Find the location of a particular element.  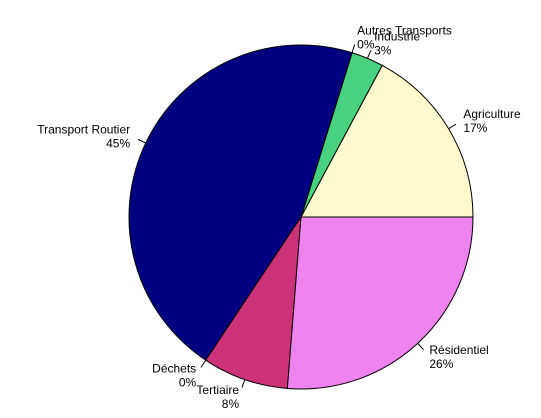

slice-label: Transport Routier is located at coordinates (83, 130).